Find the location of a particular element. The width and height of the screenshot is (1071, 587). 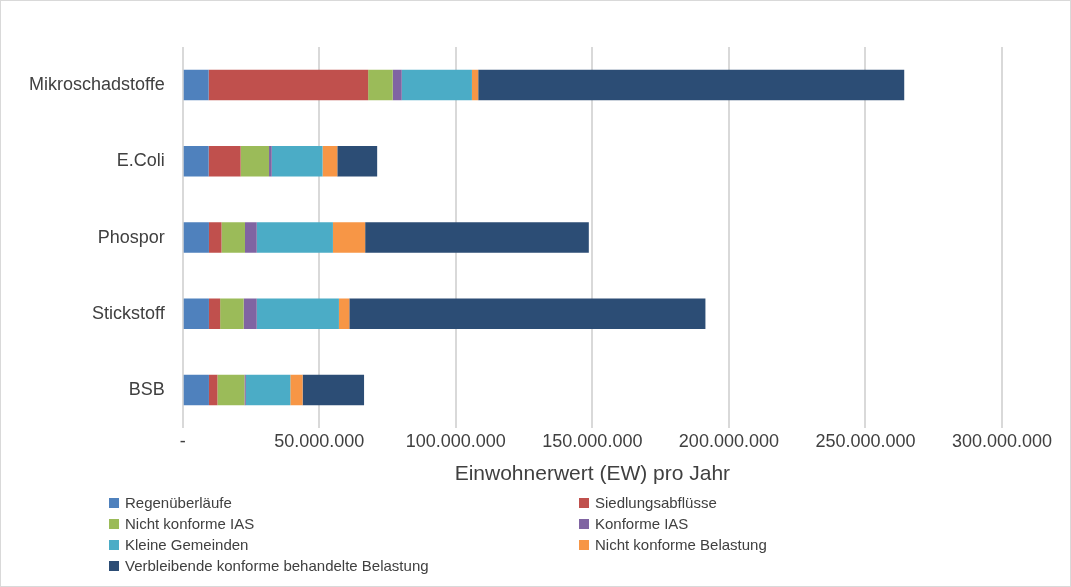

legend-label: Verbleibende konforme behandelte Belastung is located at coordinates (277, 565).